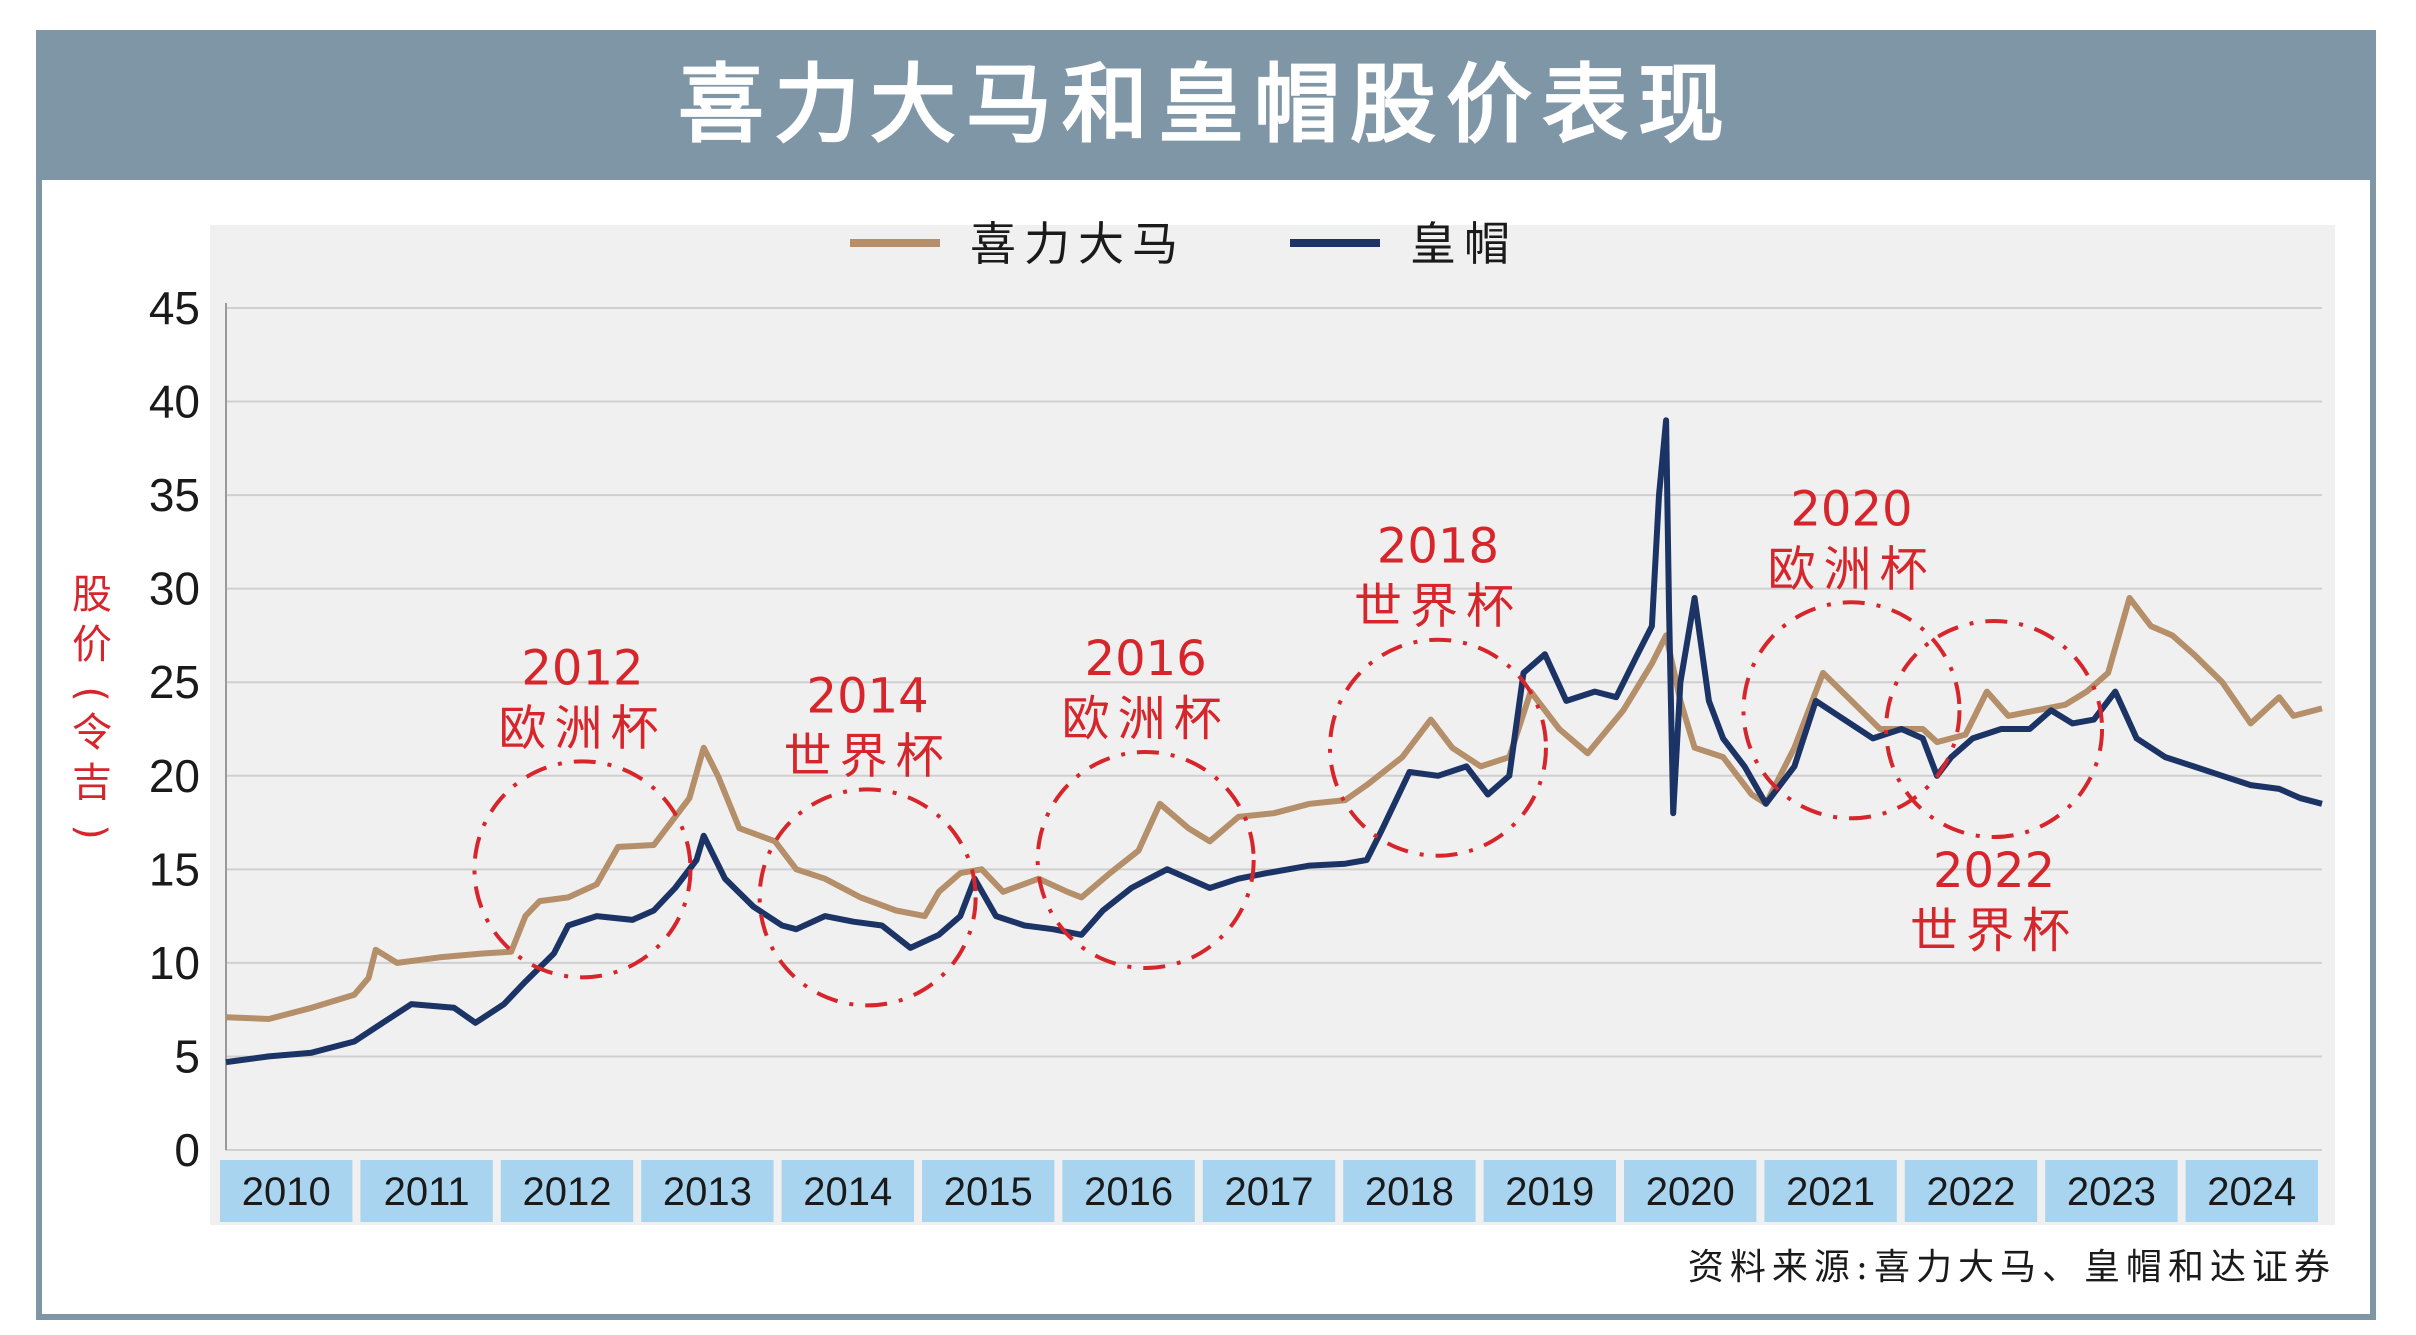  Describe the element at coordinates (1438, 547) in the screenshot. I see `event-year-label: 2018` at that location.